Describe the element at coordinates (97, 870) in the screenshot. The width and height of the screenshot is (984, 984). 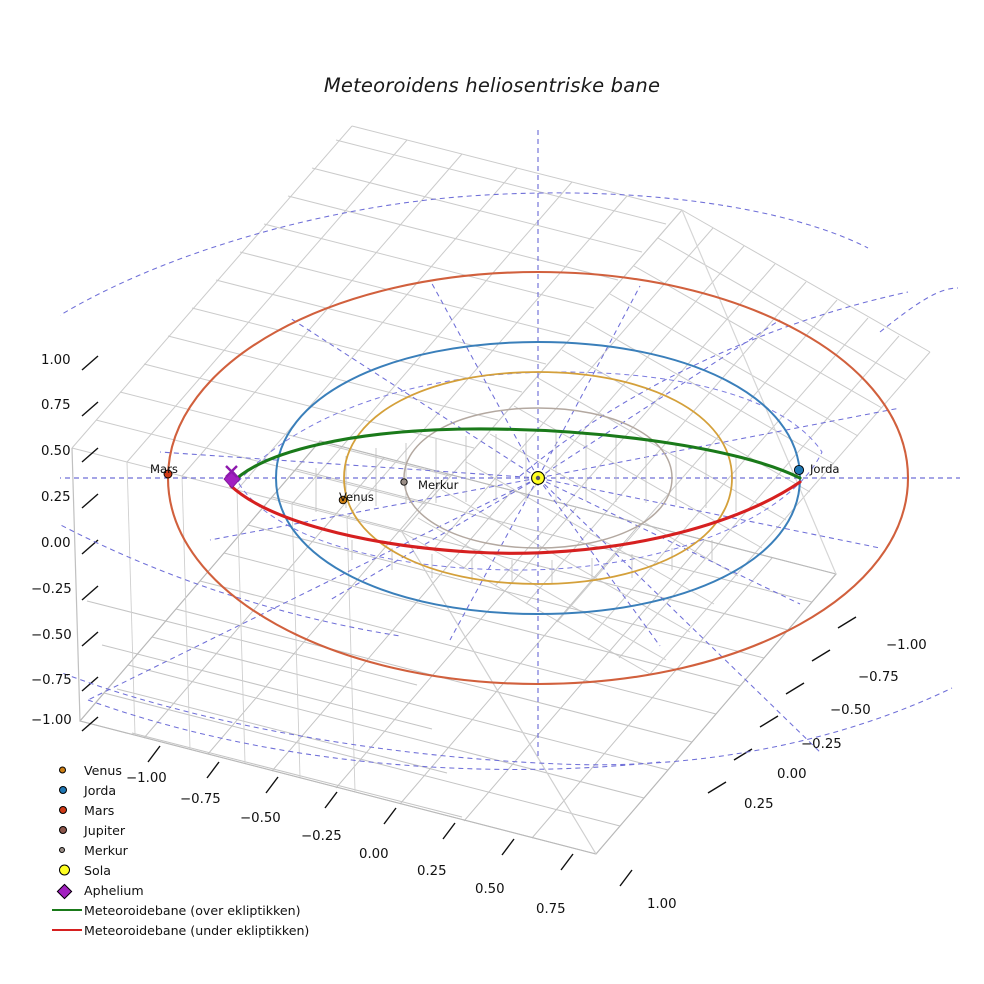
I see `legend-item-label: Sola` at that location.